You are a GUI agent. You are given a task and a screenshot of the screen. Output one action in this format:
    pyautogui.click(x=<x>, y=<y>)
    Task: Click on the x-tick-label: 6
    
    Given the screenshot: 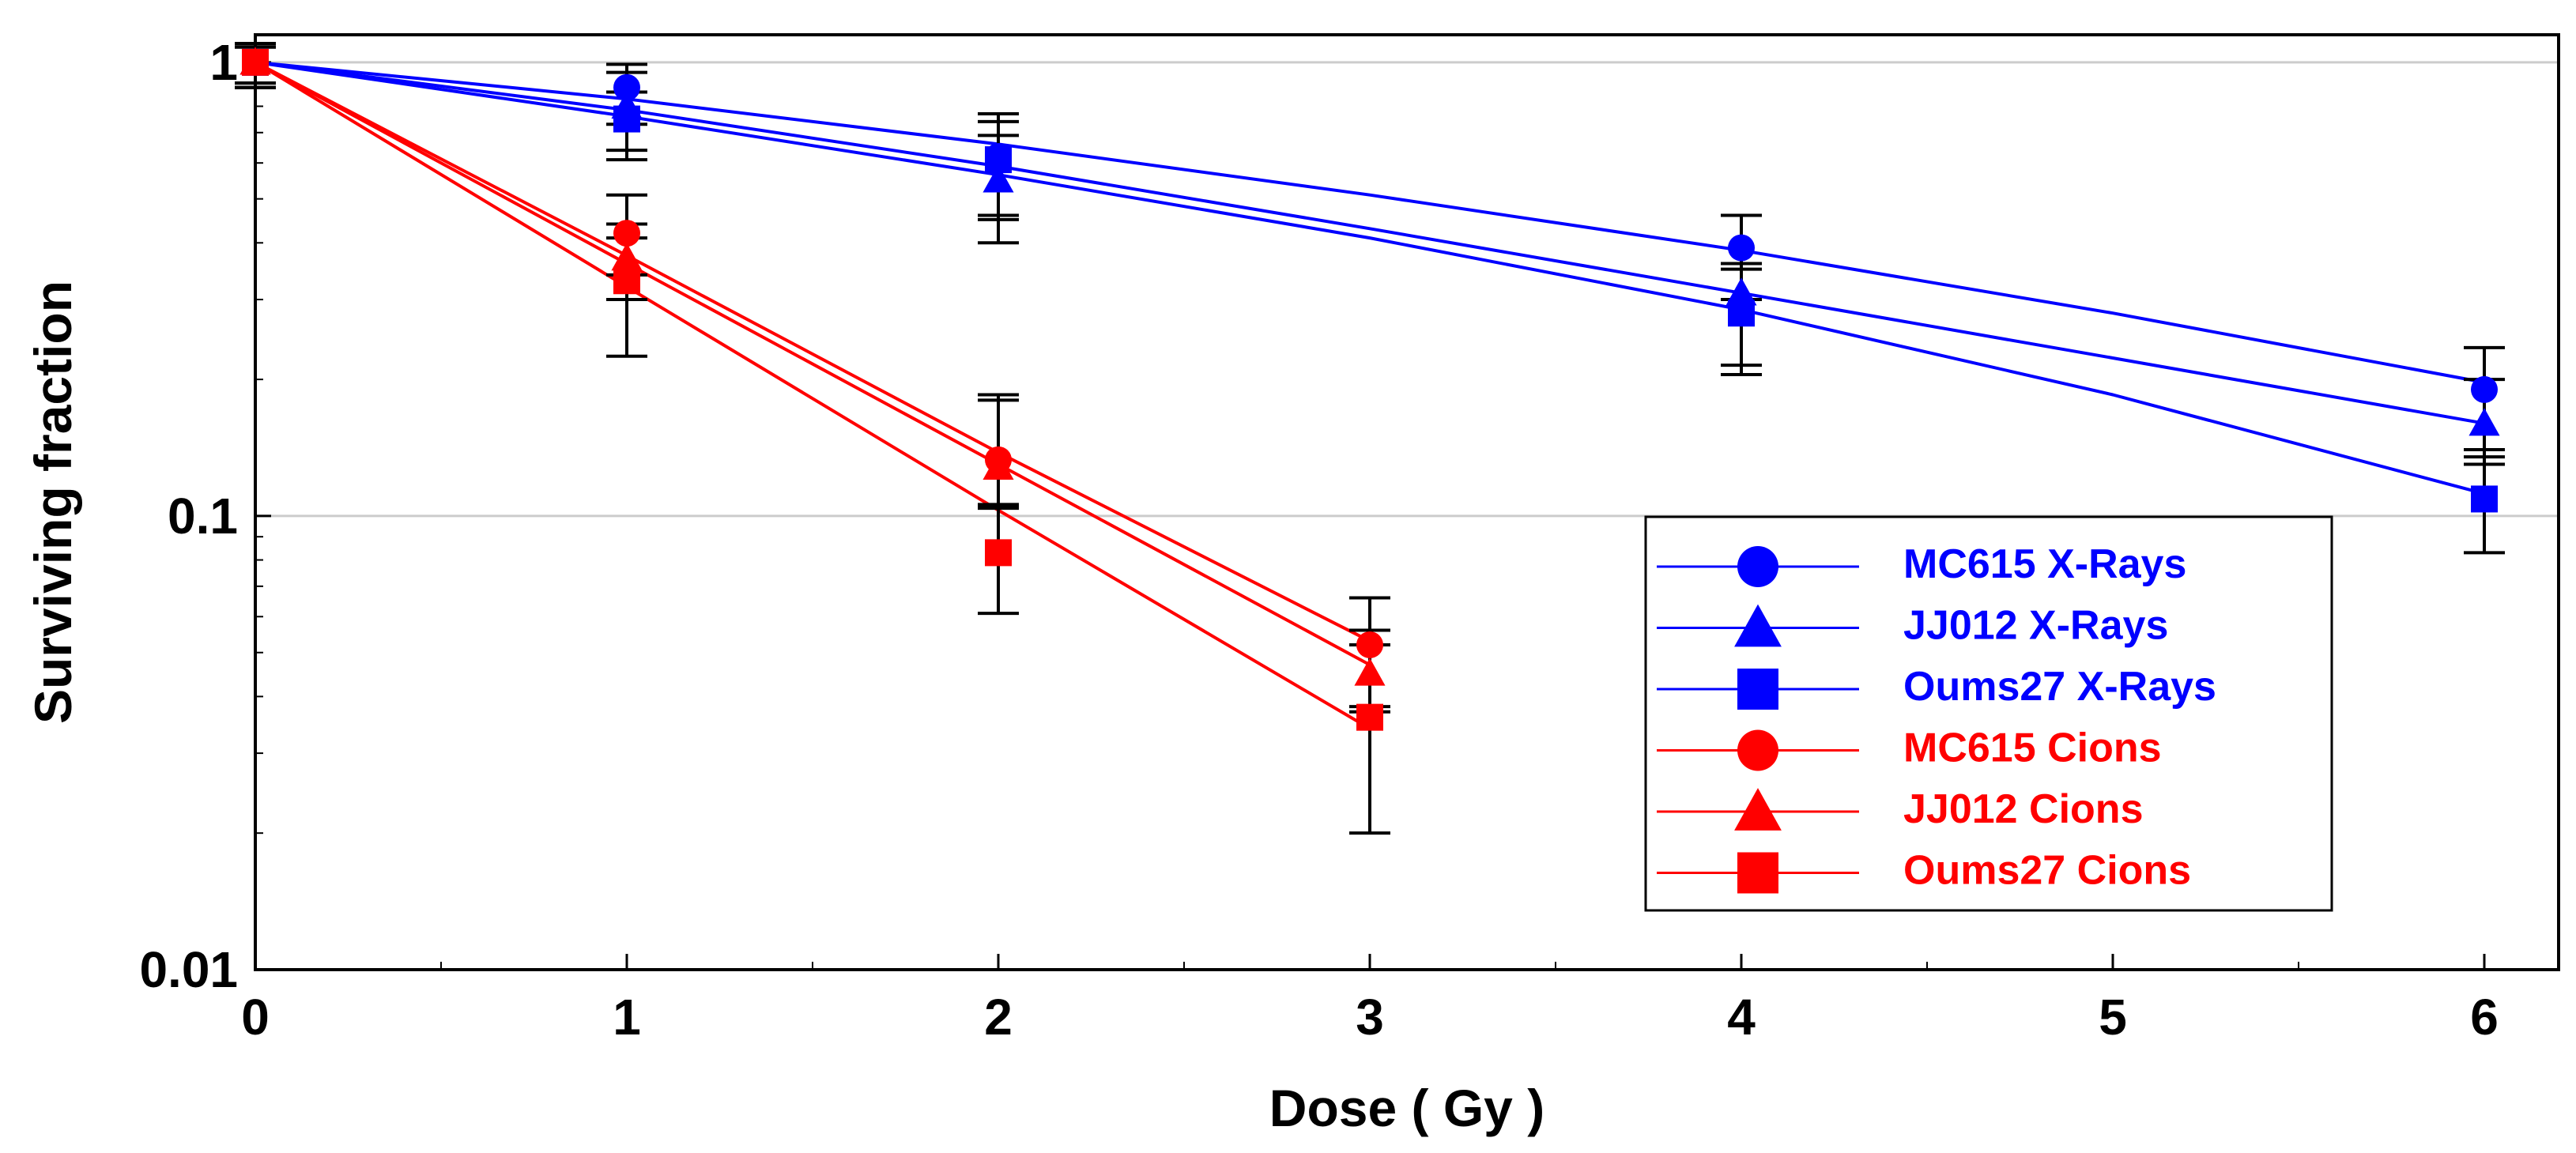 What is the action you would take?
    pyautogui.click(x=2484, y=1017)
    